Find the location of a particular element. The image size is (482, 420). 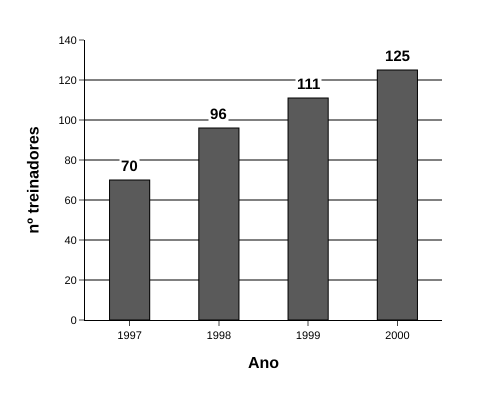

y-tick-label: 100 is located at coordinates (67, 120).